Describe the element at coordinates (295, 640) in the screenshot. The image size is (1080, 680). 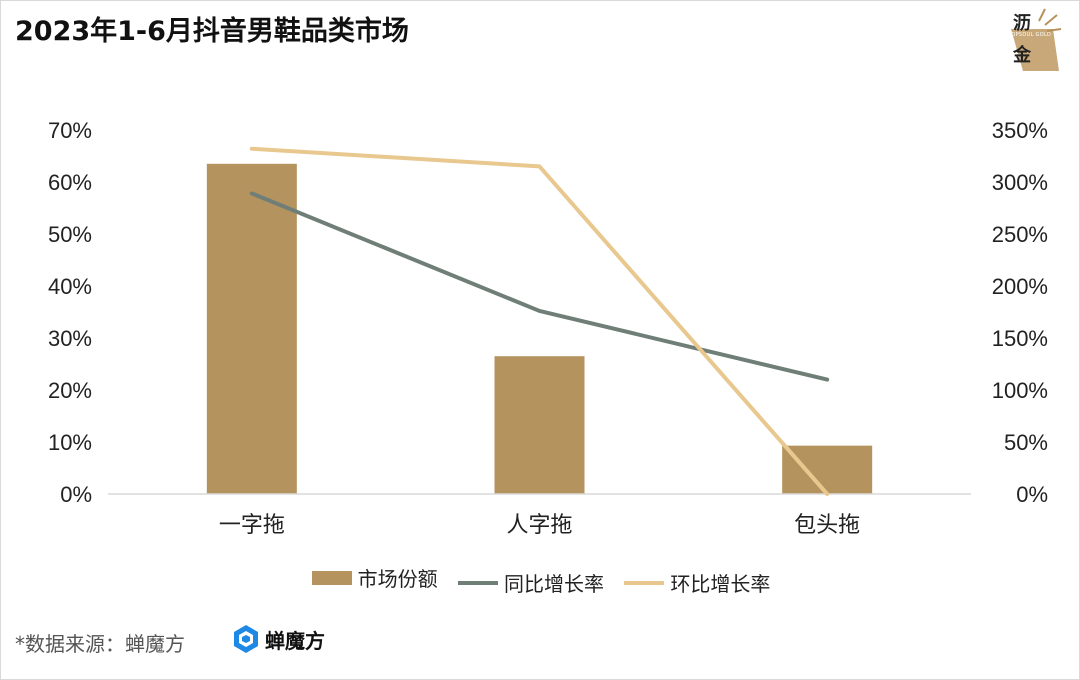
I see `brand-name: 蝉魔方` at that location.